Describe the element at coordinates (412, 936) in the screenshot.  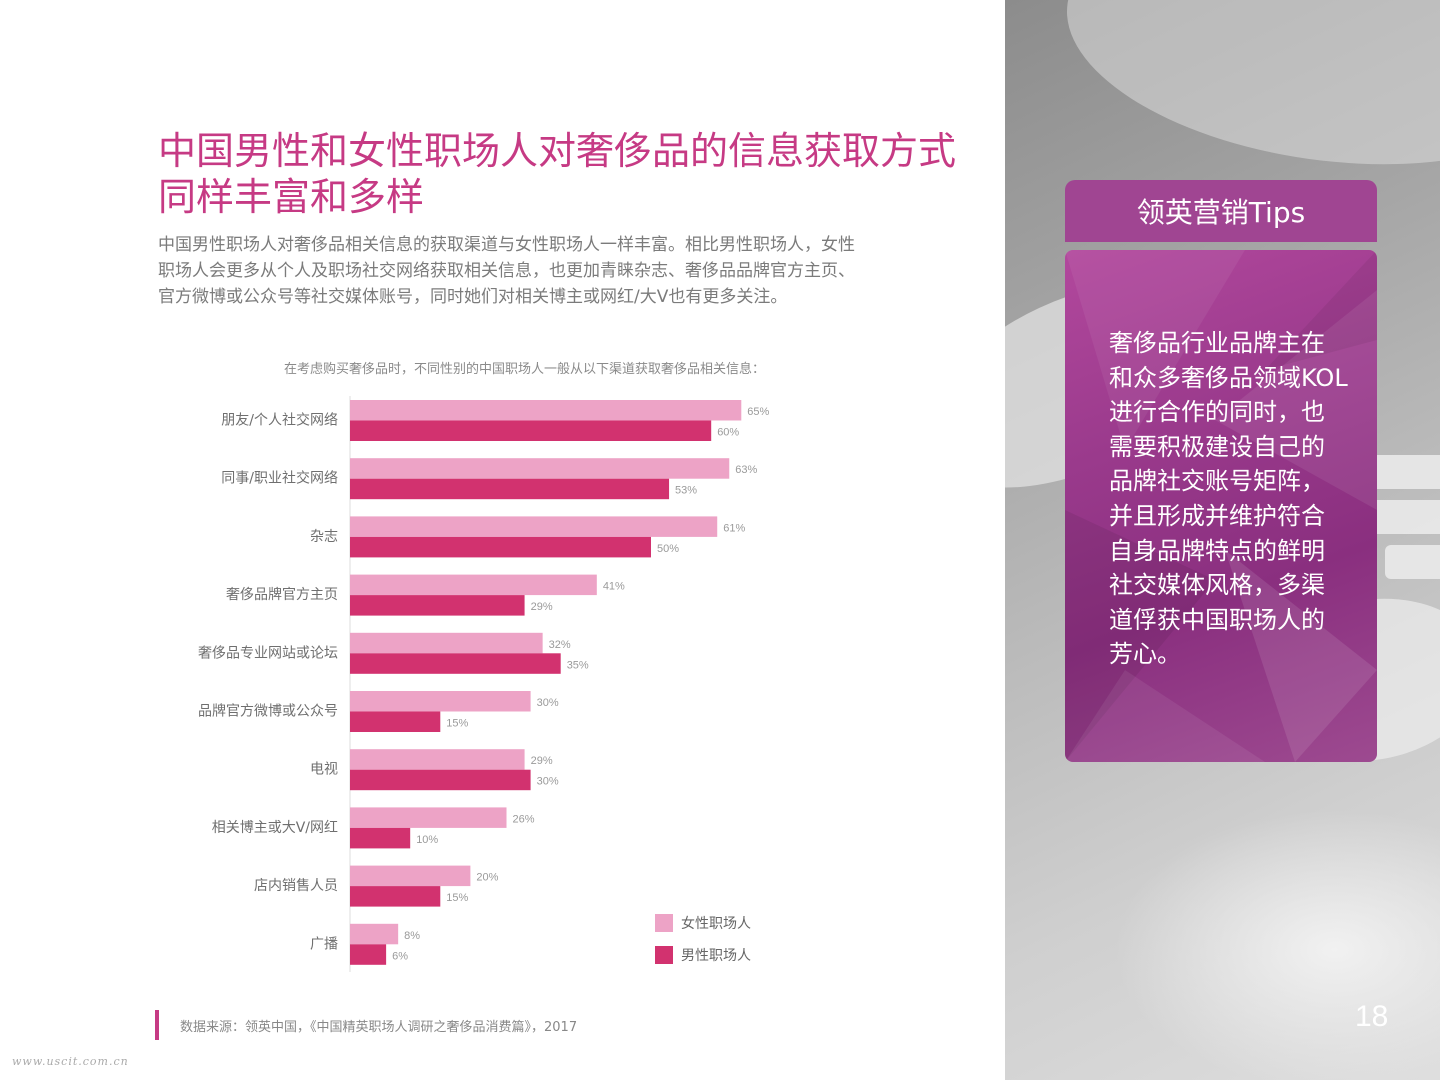
I see `data-label: 8%` at that location.